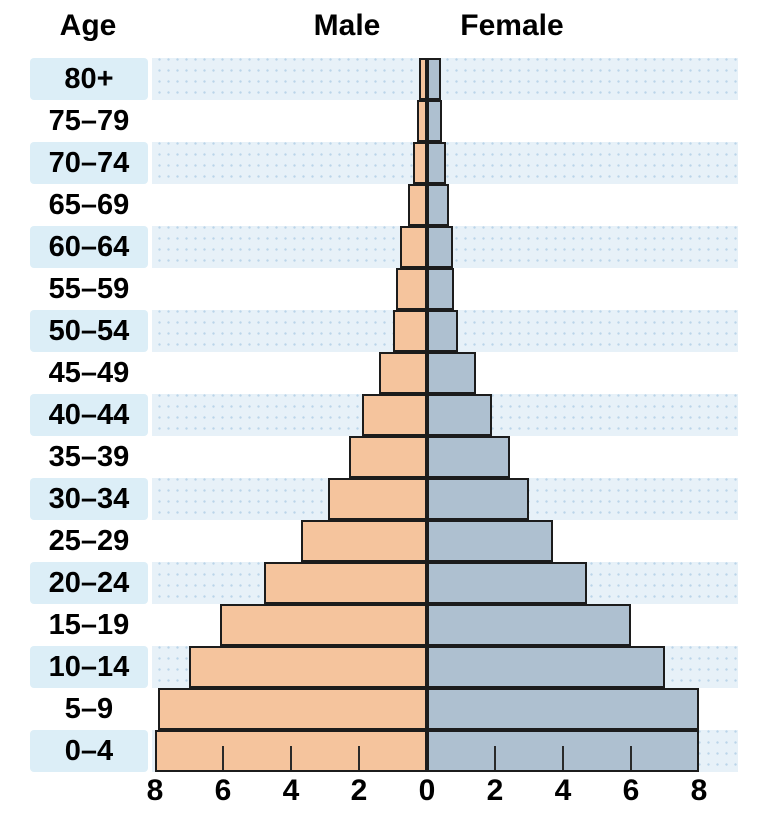 The width and height of the screenshot is (772, 828). What do you see at coordinates (89, 751) in the screenshot?
I see `age-label: 0–4` at bounding box center [89, 751].